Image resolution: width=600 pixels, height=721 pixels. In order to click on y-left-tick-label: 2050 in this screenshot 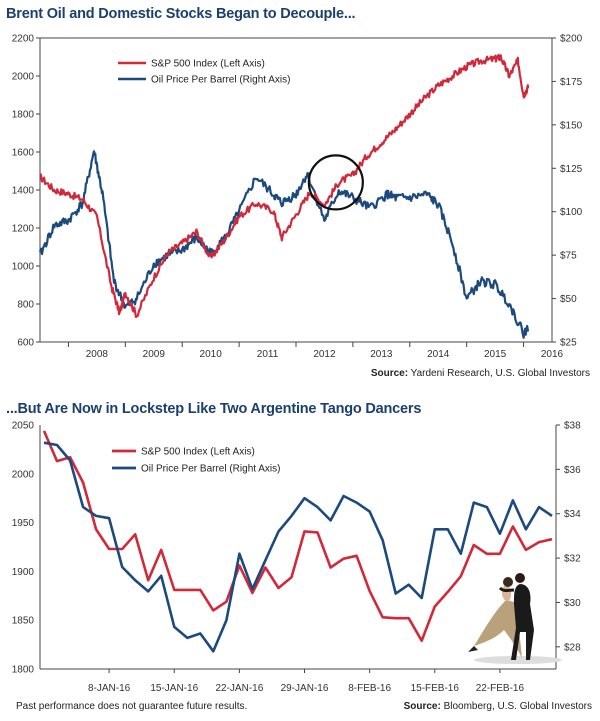, I will do `click(23, 426)`.